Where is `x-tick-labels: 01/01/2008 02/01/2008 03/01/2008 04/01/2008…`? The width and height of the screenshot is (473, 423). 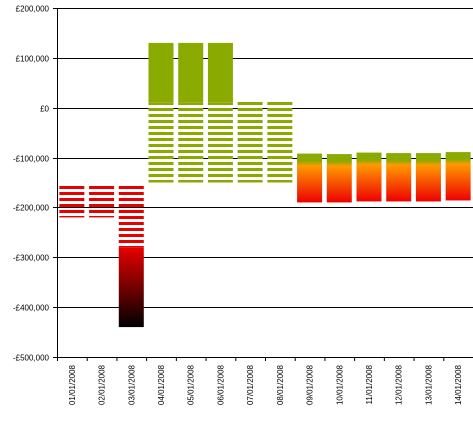 x-tick-labels: 01/01/2008 02/01/2008 03/01/2008 04/01/2008… is located at coordinates (265, 384).